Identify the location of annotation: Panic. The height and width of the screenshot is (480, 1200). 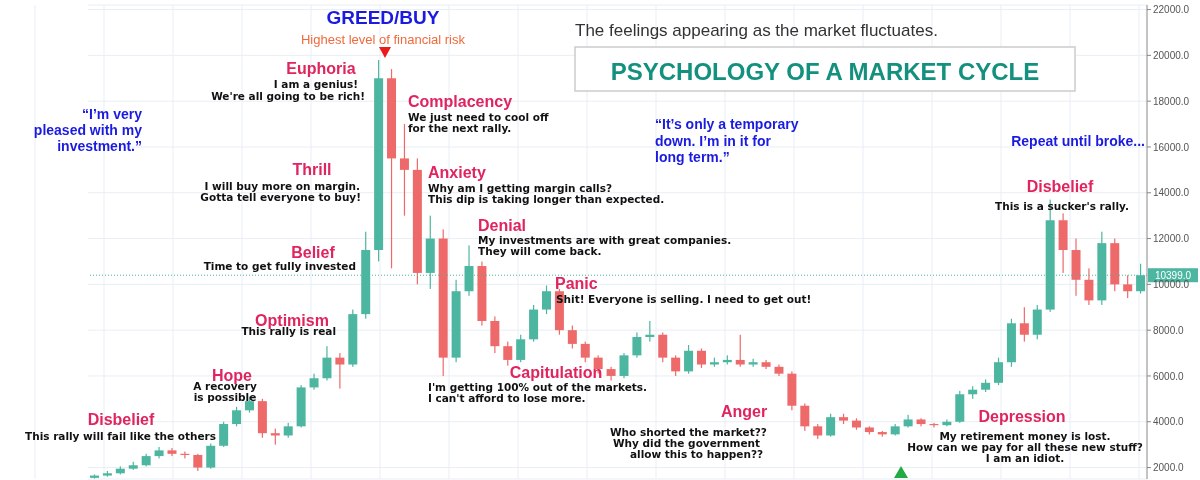
(576, 283).